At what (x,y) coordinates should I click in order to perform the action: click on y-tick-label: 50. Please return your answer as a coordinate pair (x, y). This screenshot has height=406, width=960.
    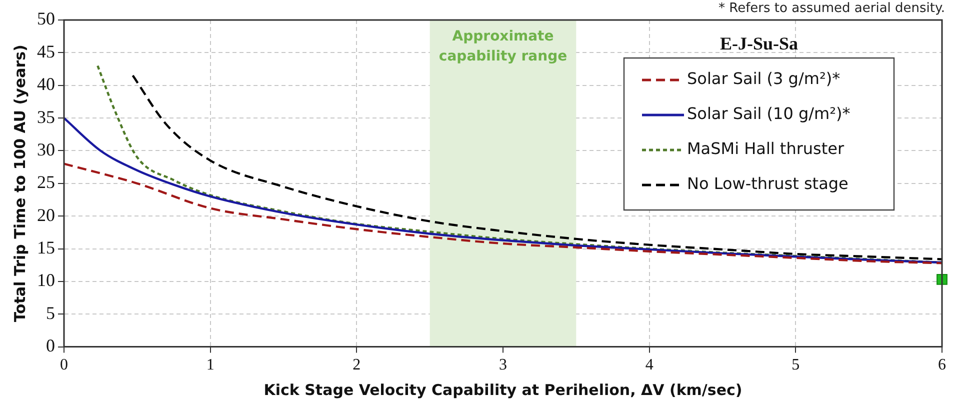
    Looking at the image, I should click on (46, 18).